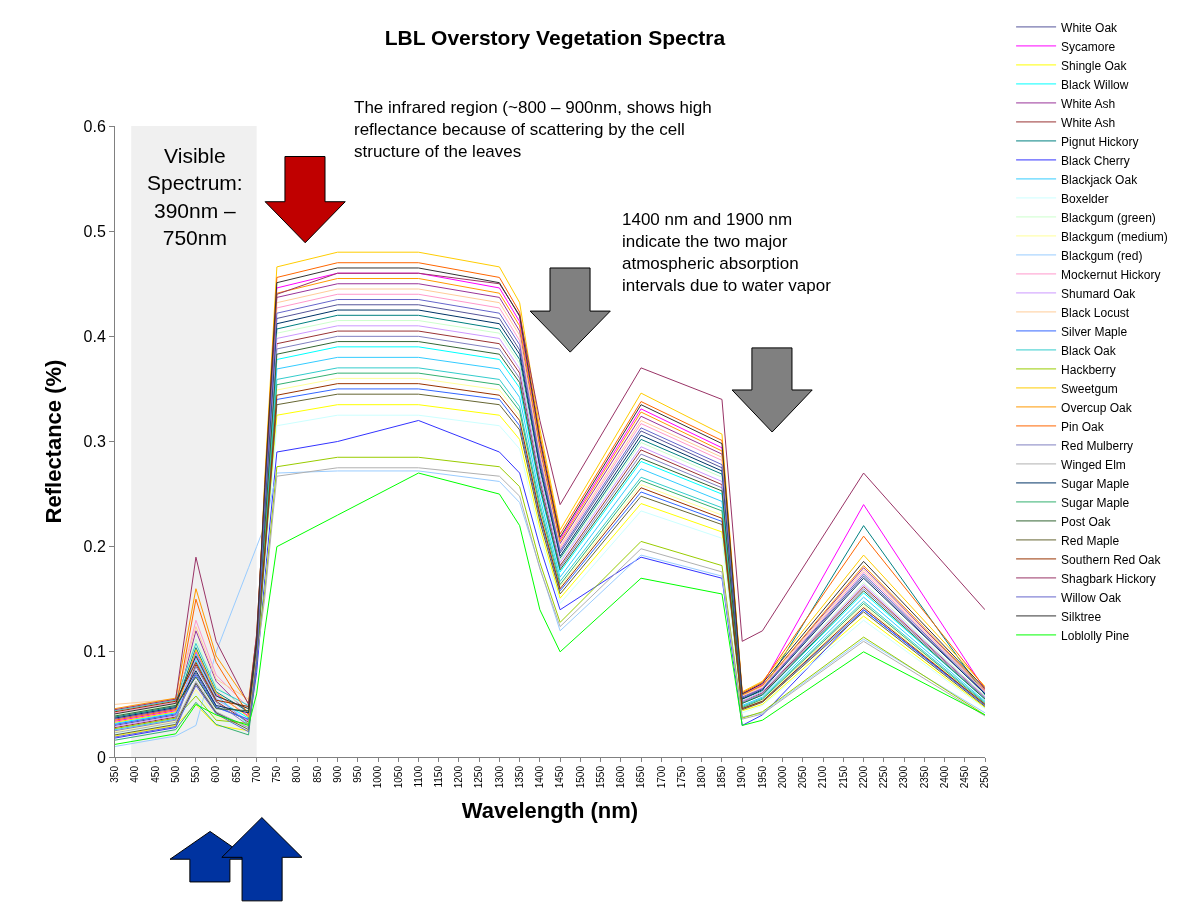 The width and height of the screenshot is (1191, 902). I want to click on legend-label: Overcup Oak, so click(1097, 407).